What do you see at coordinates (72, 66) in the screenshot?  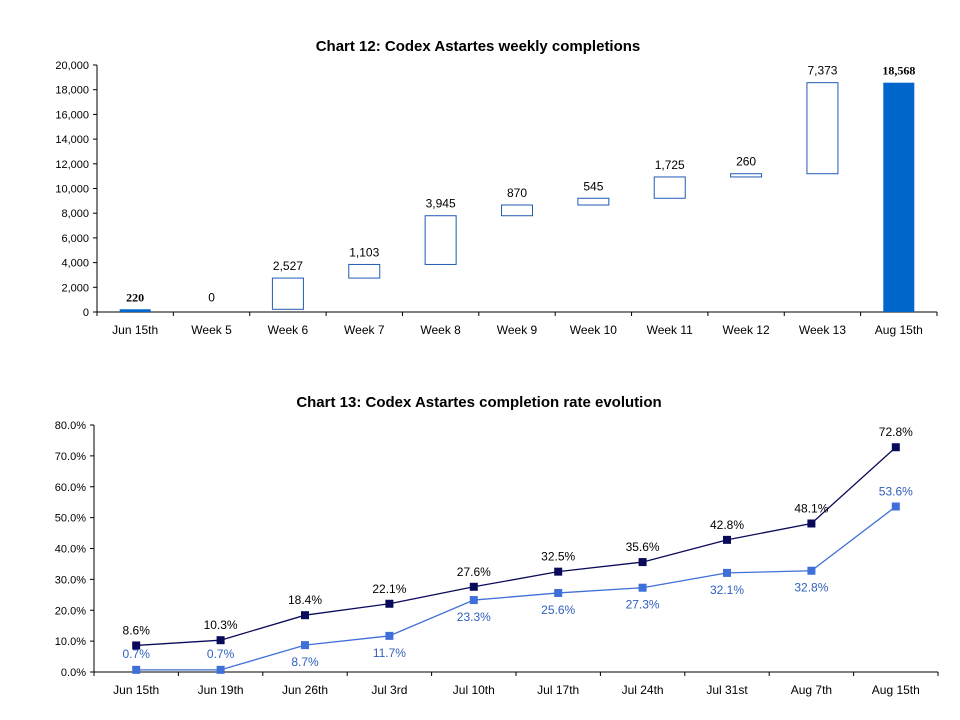 I see `y-tick-label: 20,000` at bounding box center [72, 66].